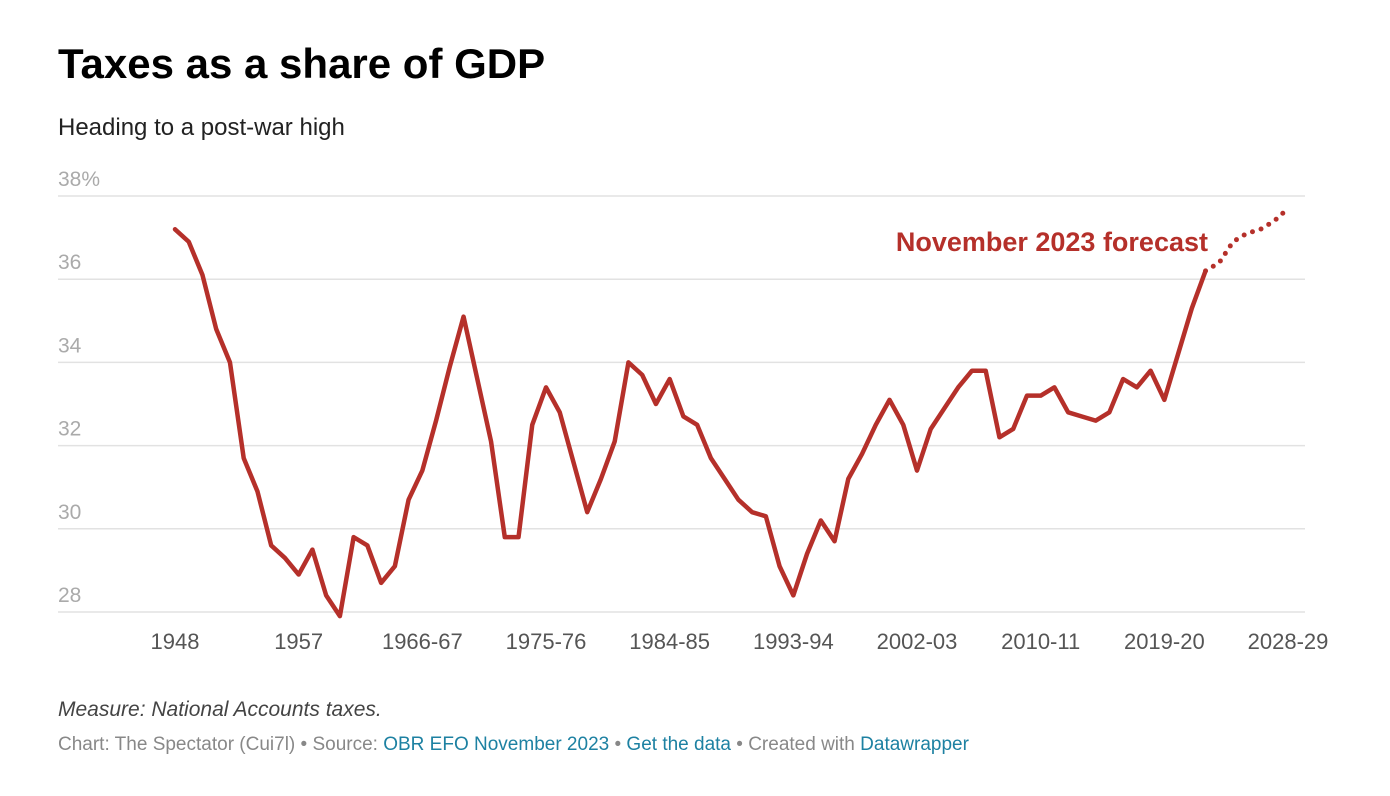 The width and height of the screenshot is (1390, 796). I want to click on chart-subtitle: Heading to a post-war high, so click(201, 127).